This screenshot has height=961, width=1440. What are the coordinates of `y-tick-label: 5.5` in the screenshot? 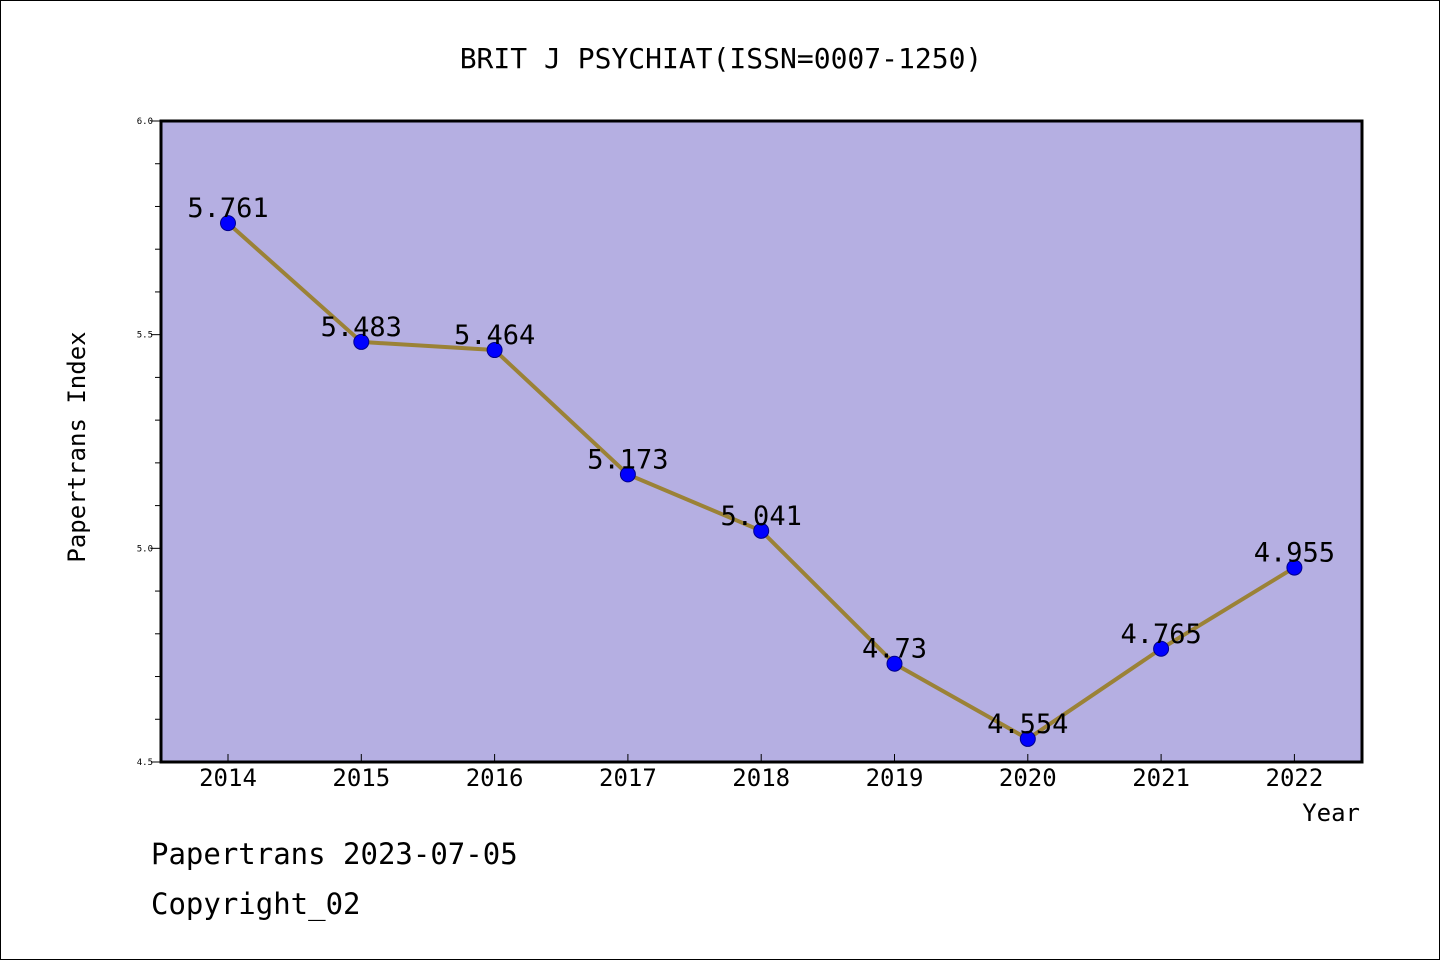 It's located at (145, 336).